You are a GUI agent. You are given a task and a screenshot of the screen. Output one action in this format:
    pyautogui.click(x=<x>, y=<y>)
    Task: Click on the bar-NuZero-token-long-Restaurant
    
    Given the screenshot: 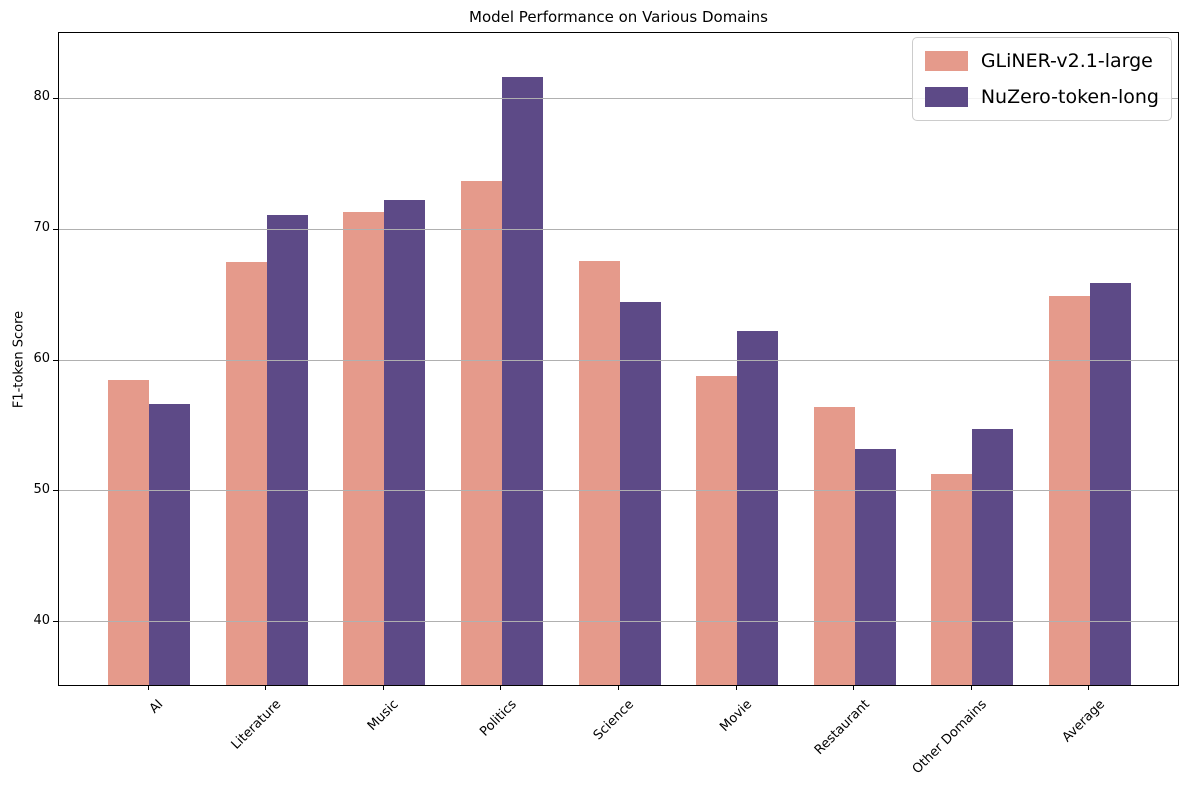 What is the action you would take?
    pyautogui.click(x=875, y=566)
    